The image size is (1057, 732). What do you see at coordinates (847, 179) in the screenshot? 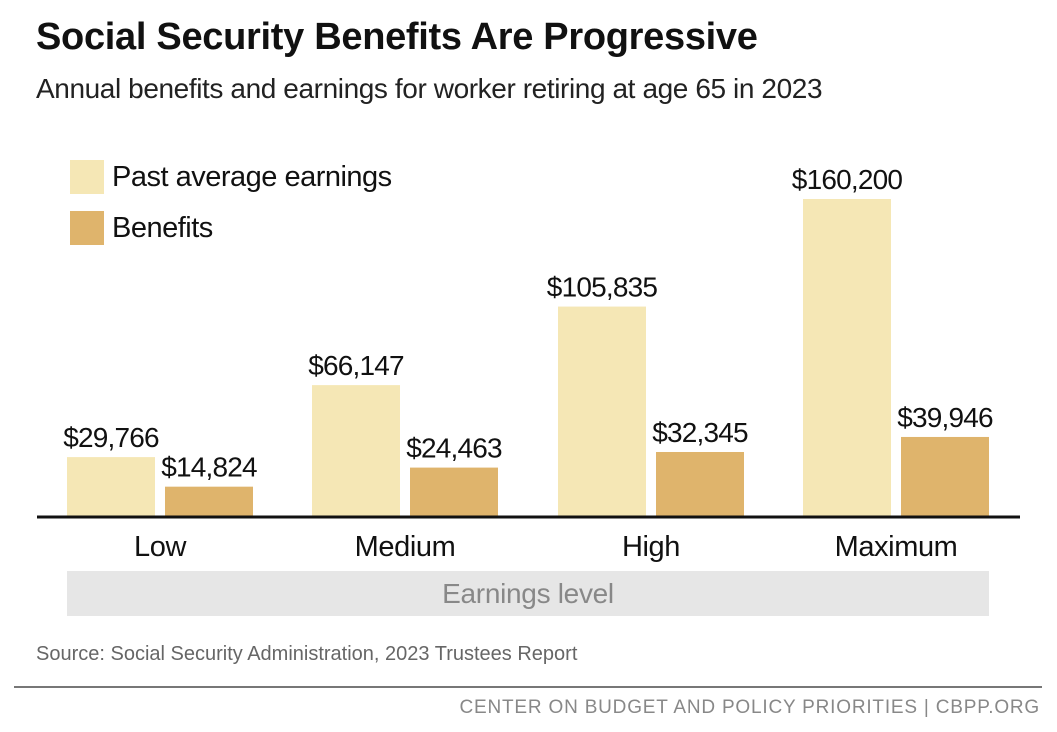
I see `data-label: $160,200` at bounding box center [847, 179].